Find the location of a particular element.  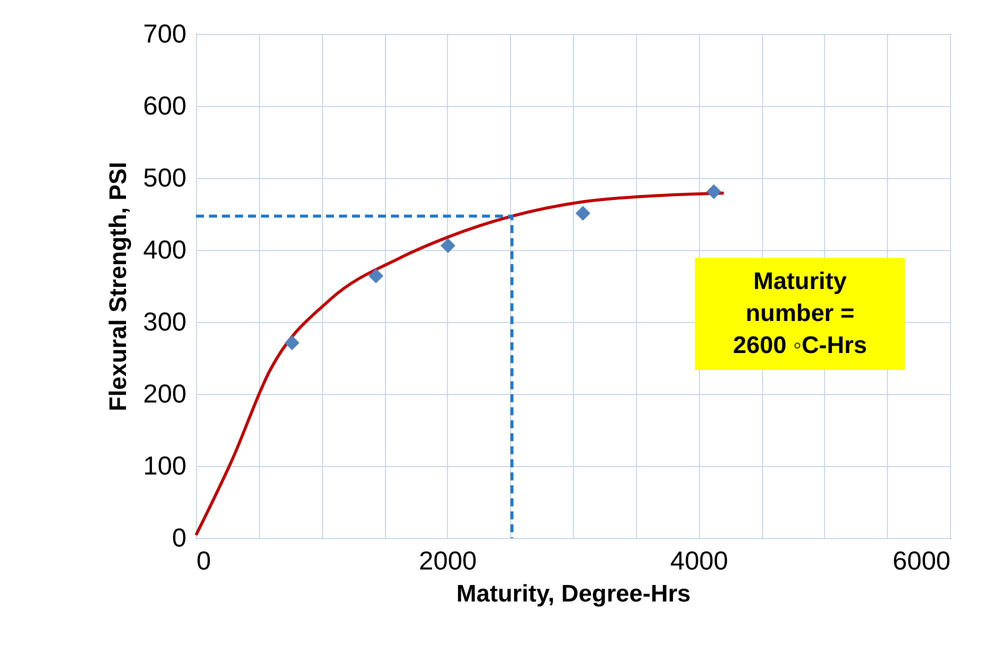

y-tick-label: 500 is located at coordinates (164, 177).